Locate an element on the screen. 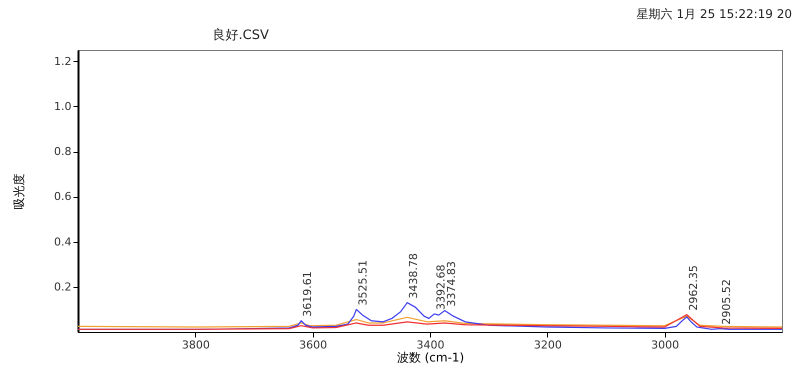 The width and height of the screenshot is (800, 368). x-tick-label: 3600 is located at coordinates (313, 345).